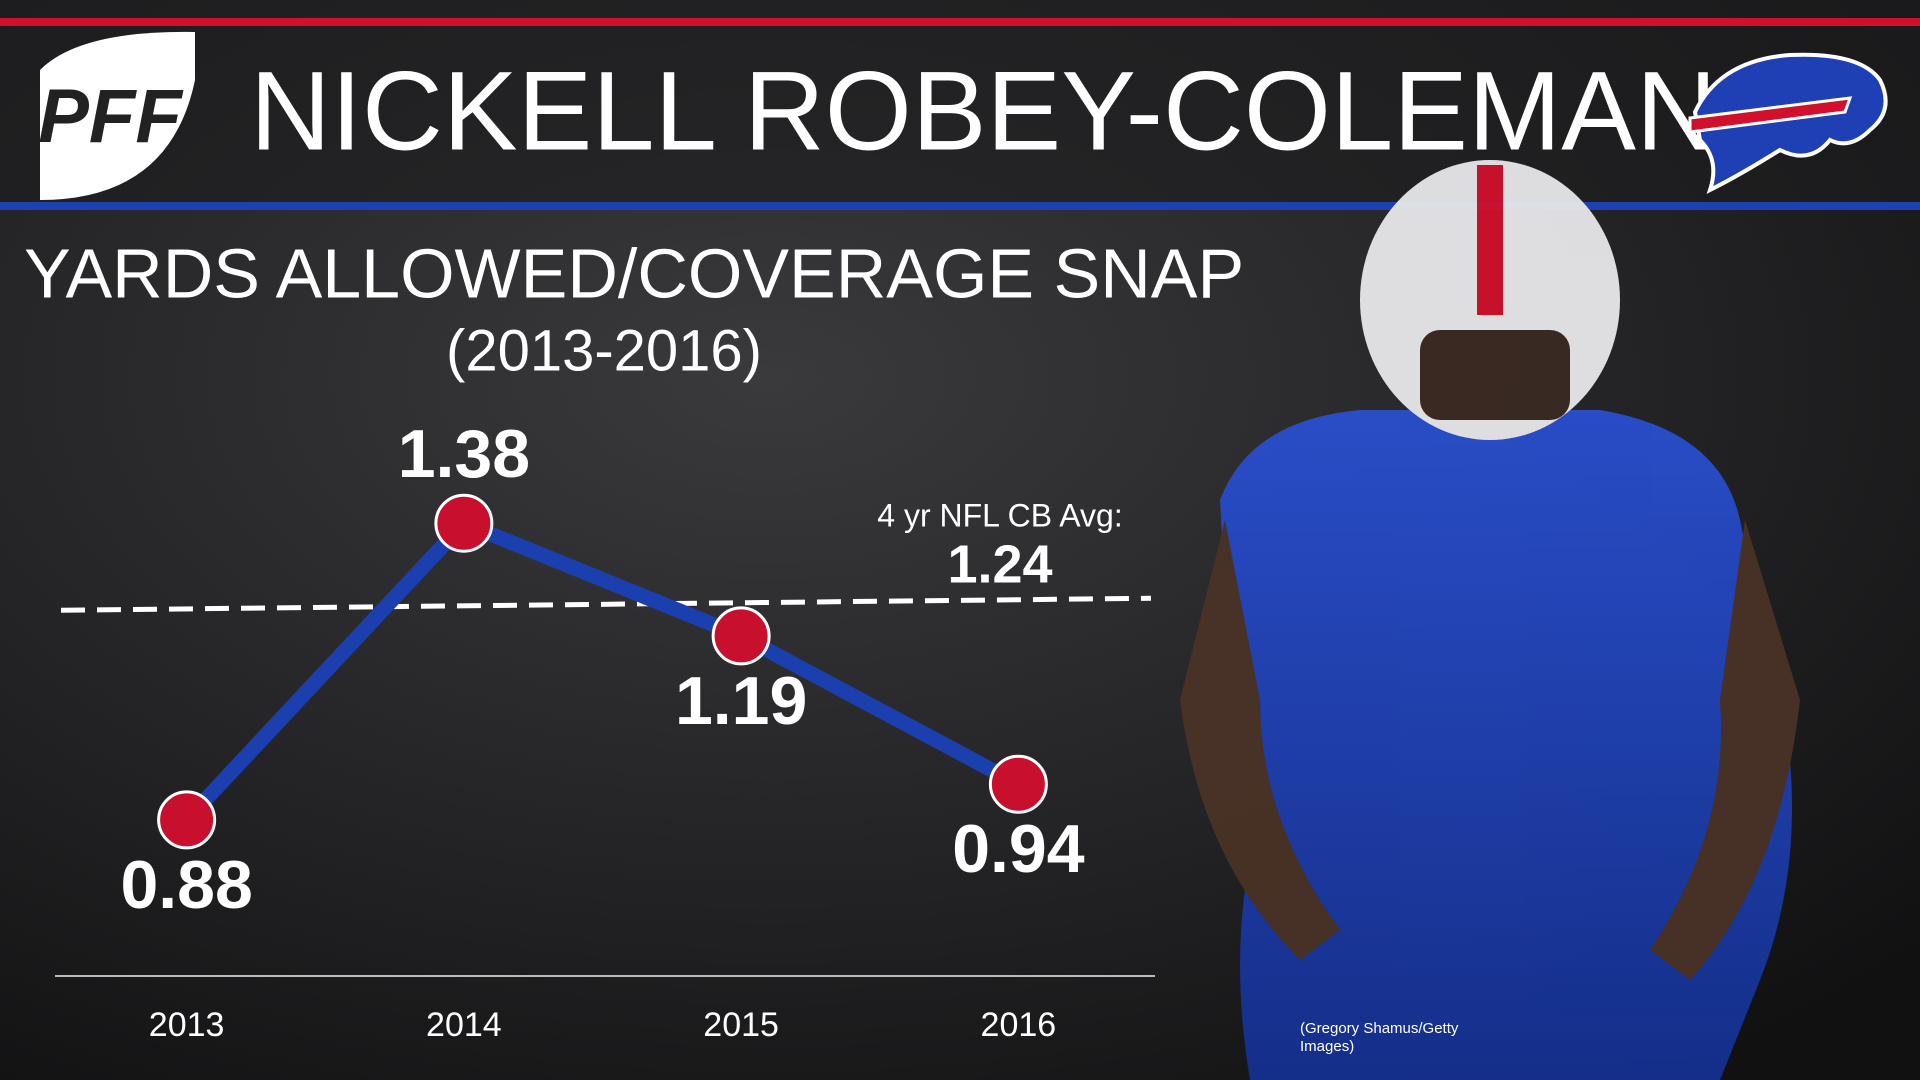  What do you see at coordinates (464, 454) in the screenshot?
I see `data-label: 1.38` at bounding box center [464, 454].